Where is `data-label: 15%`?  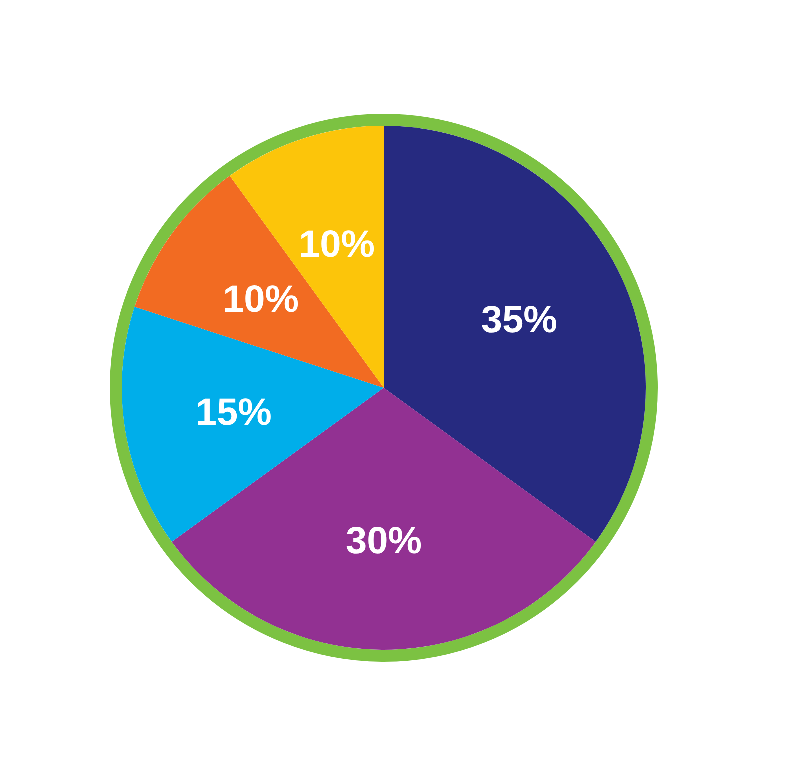
data-label: 15% is located at coordinates (234, 413).